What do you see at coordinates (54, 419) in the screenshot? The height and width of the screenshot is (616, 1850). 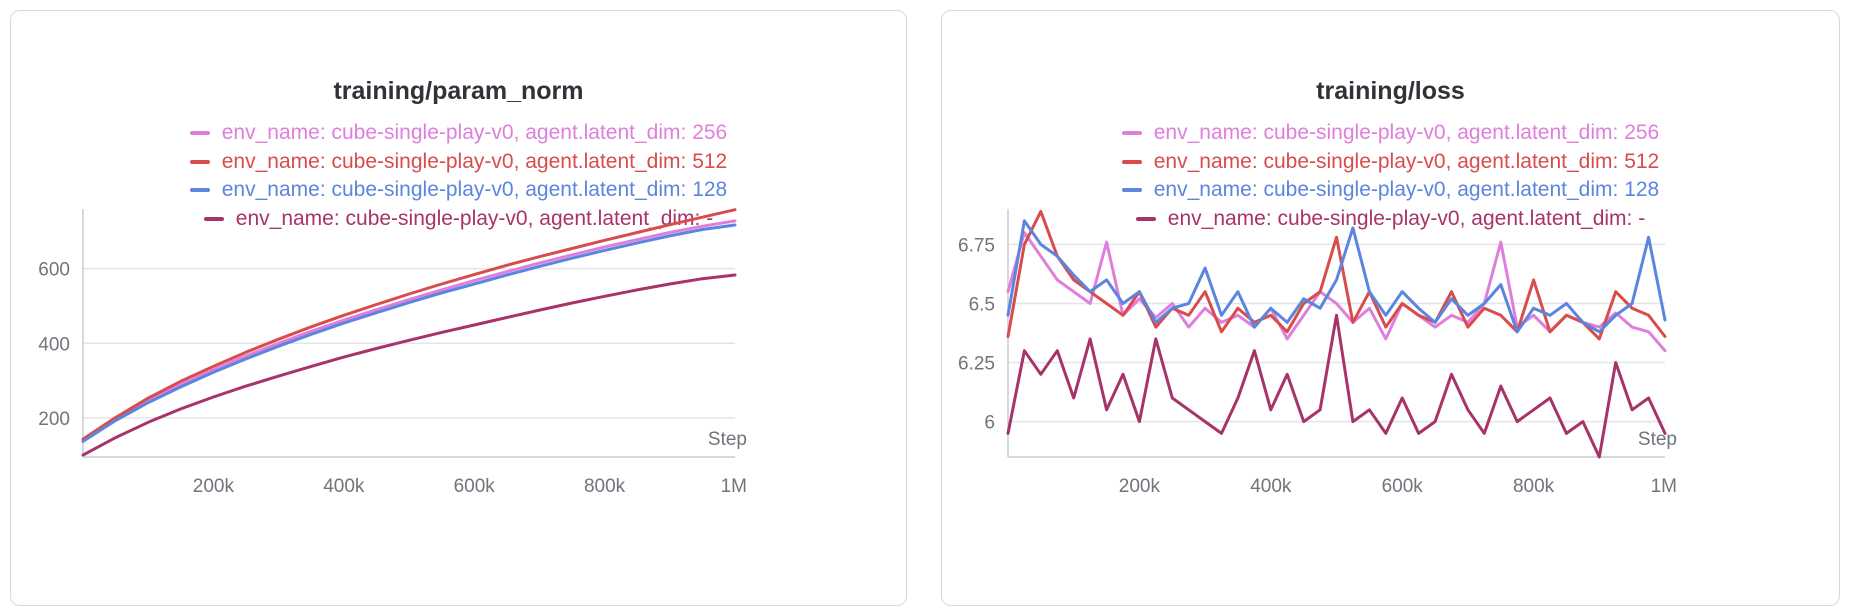 I see `y-tick-label: 200` at bounding box center [54, 419].